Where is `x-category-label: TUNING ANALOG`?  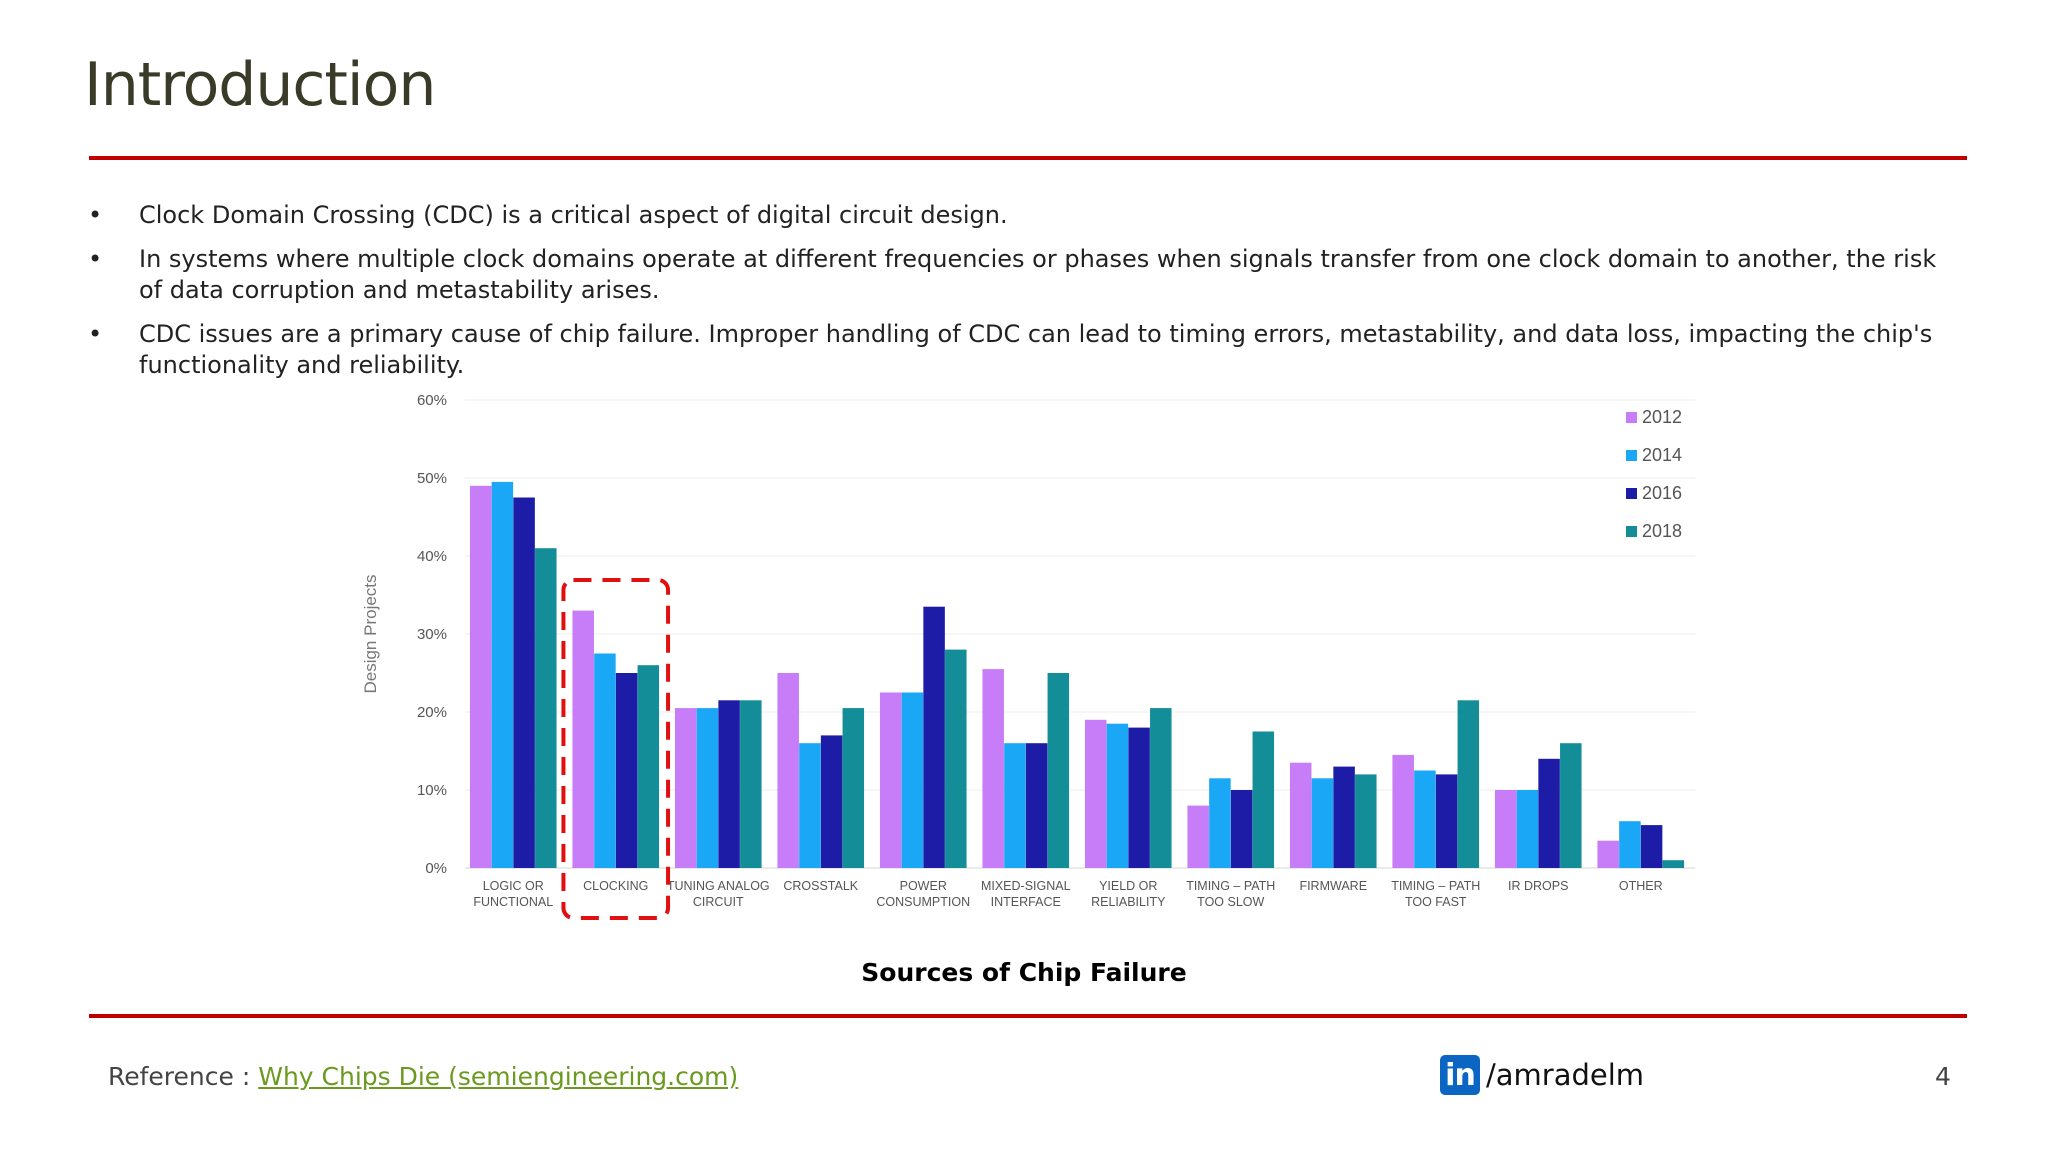 x-category-label: TUNING ANALOG is located at coordinates (718, 886).